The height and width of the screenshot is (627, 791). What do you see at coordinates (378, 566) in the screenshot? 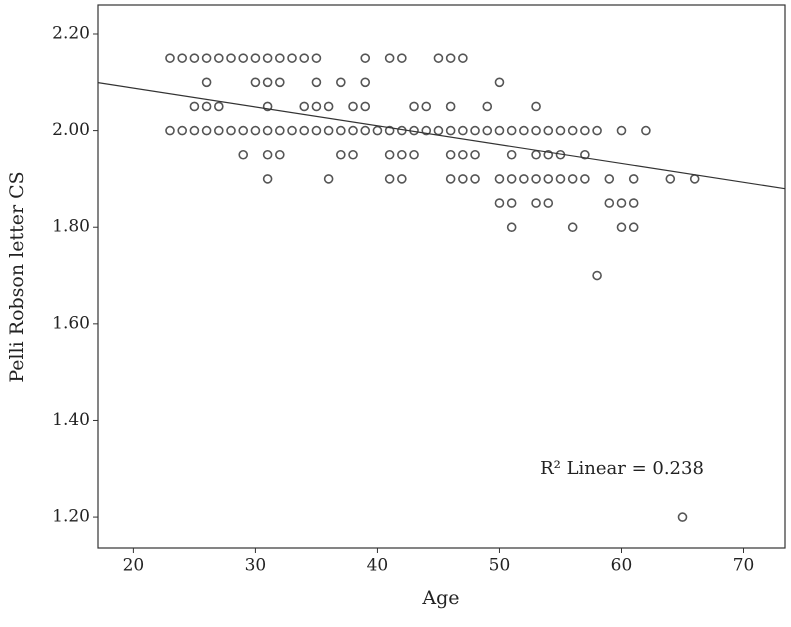
I see `x-tick-label: 40` at bounding box center [378, 566].